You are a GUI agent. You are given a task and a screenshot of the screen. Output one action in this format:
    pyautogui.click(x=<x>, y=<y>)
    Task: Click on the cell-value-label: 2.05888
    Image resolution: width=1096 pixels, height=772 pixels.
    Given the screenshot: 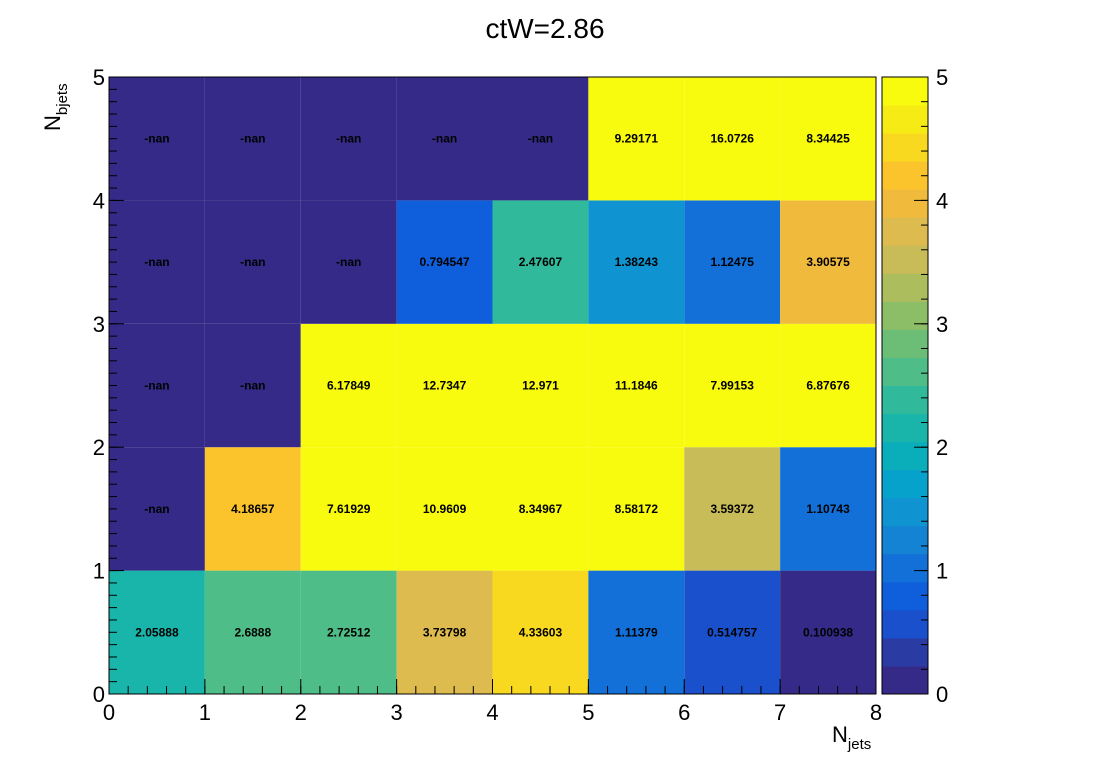 What is the action you would take?
    pyautogui.click(x=157, y=632)
    